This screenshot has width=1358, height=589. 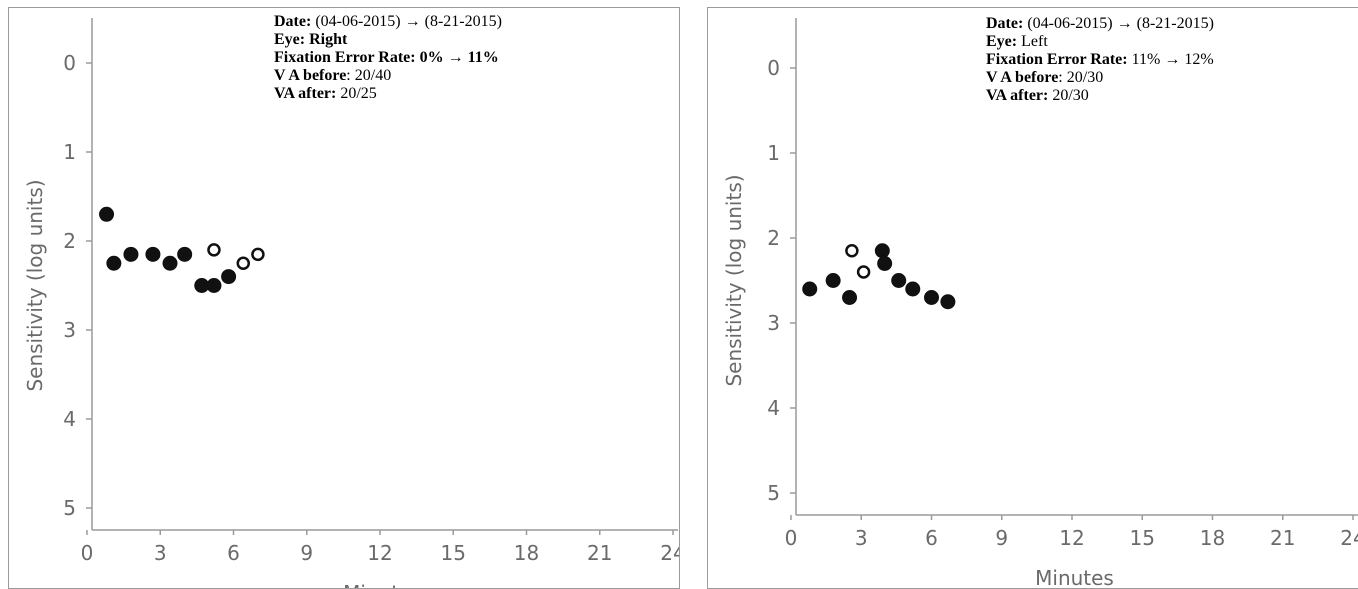 What do you see at coordinates (1146, 59) in the screenshot?
I see `fixation-error-from: 11%` at bounding box center [1146, 59].